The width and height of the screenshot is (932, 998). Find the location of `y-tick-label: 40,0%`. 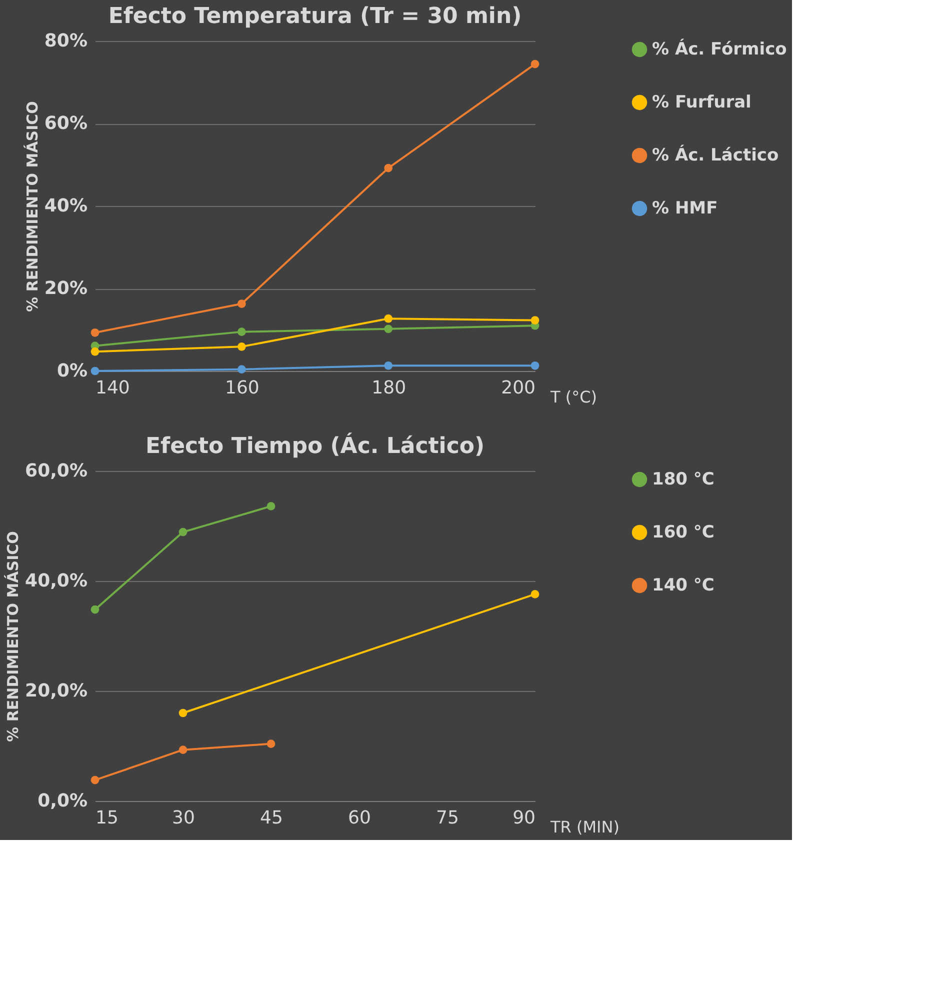

y-tick-label: 40,0% is located at coordinates (56, 581).